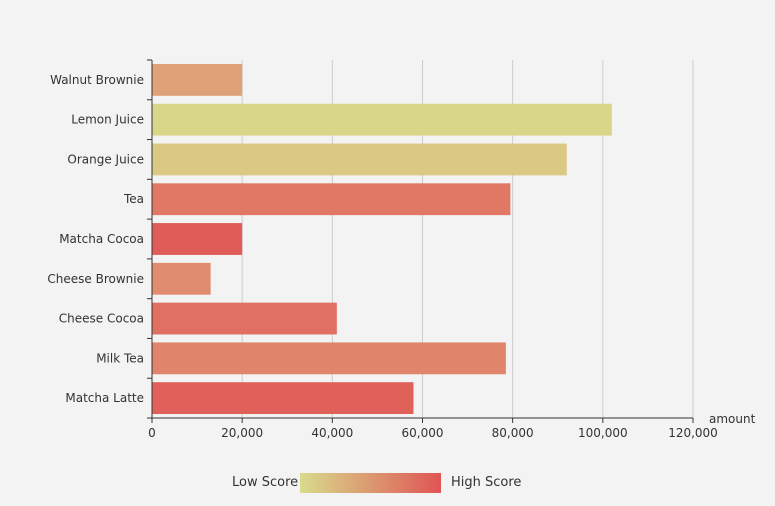 The width and height of the screenshot is (775, 506). What do you see at coordinates (370, 483) in the screenshot?
I see `color-gradient-bar` at bounding box center [370, 483].